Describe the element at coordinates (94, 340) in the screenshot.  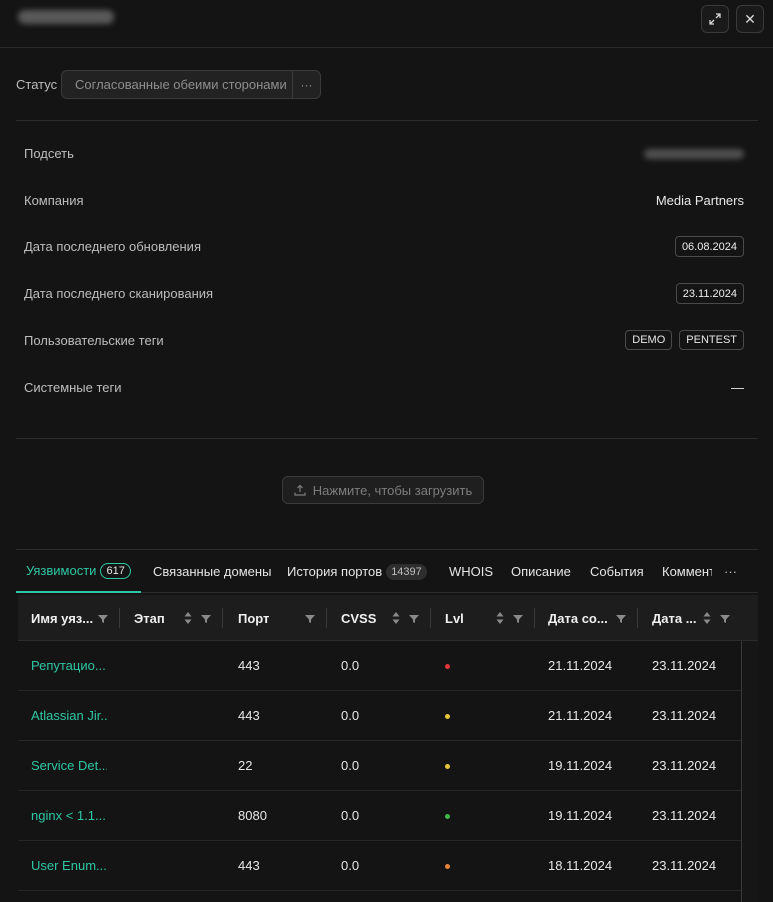
I see `user-tags-label: Пользовательские теги` at that location.